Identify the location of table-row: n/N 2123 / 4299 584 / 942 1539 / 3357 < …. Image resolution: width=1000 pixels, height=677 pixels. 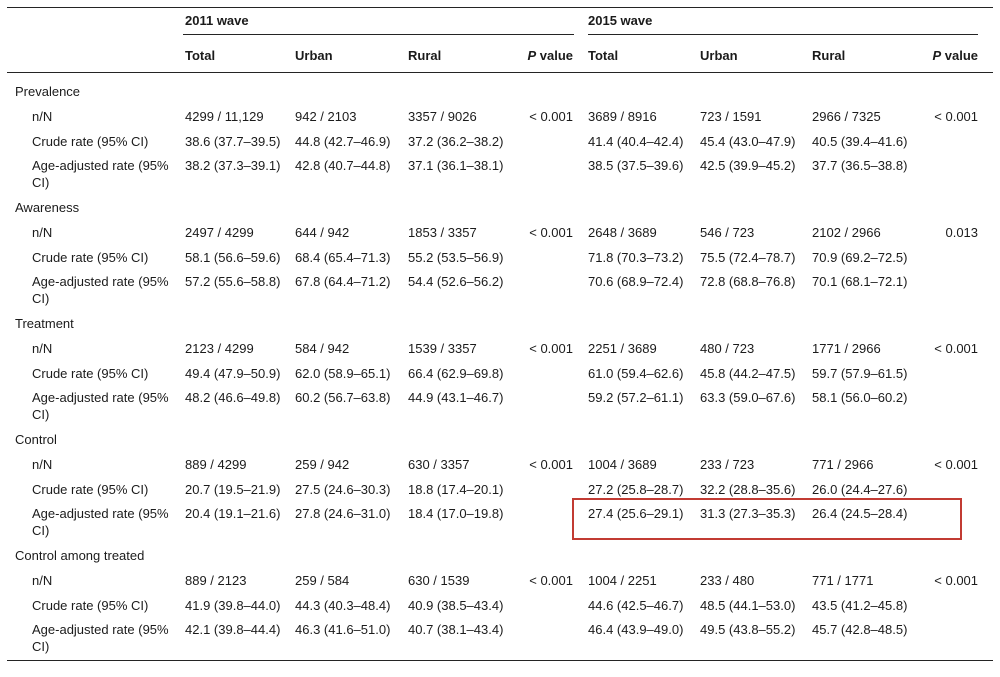
(500, 350).